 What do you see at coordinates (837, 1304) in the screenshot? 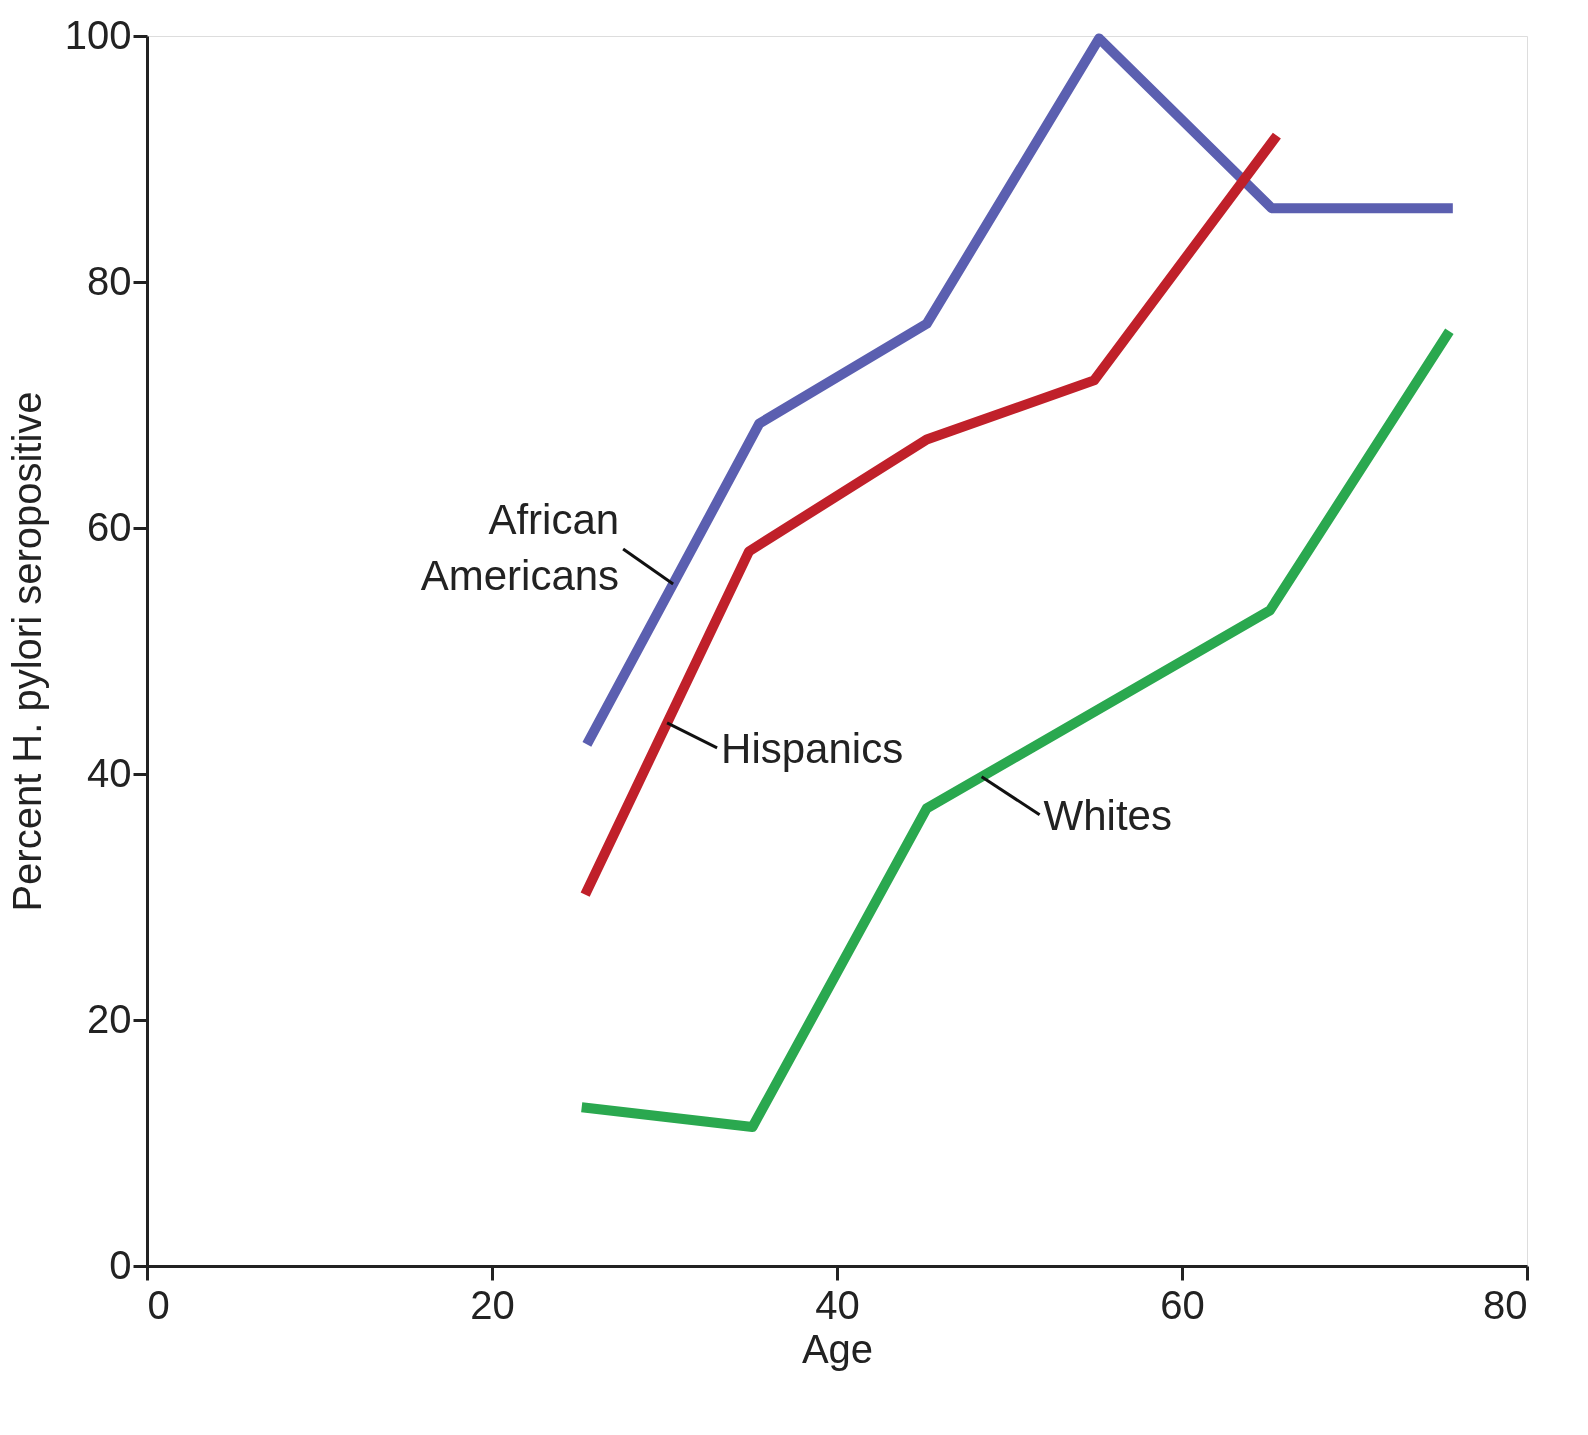
I see `x-tick-label: 40` at bounding box center [837, 1304].